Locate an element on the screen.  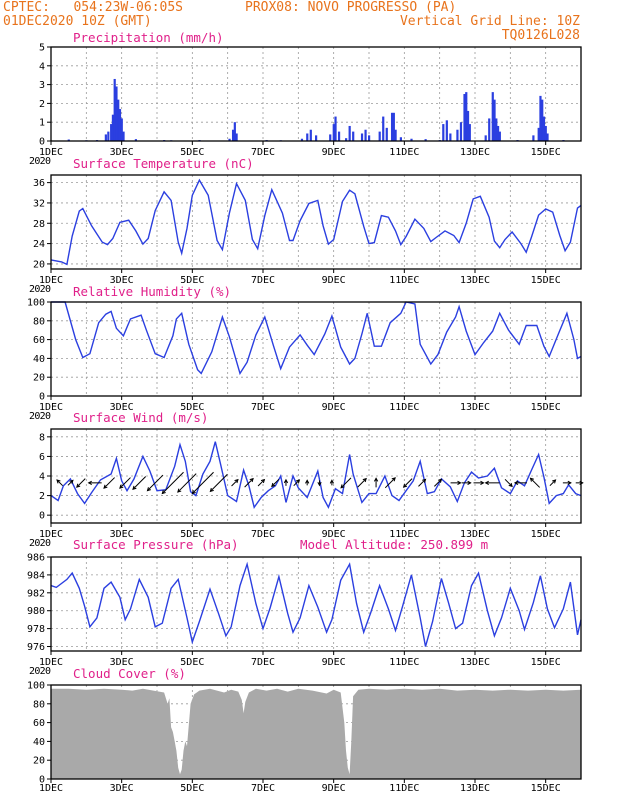
y-tick-label: 6 is located at coordinates (42, 457).